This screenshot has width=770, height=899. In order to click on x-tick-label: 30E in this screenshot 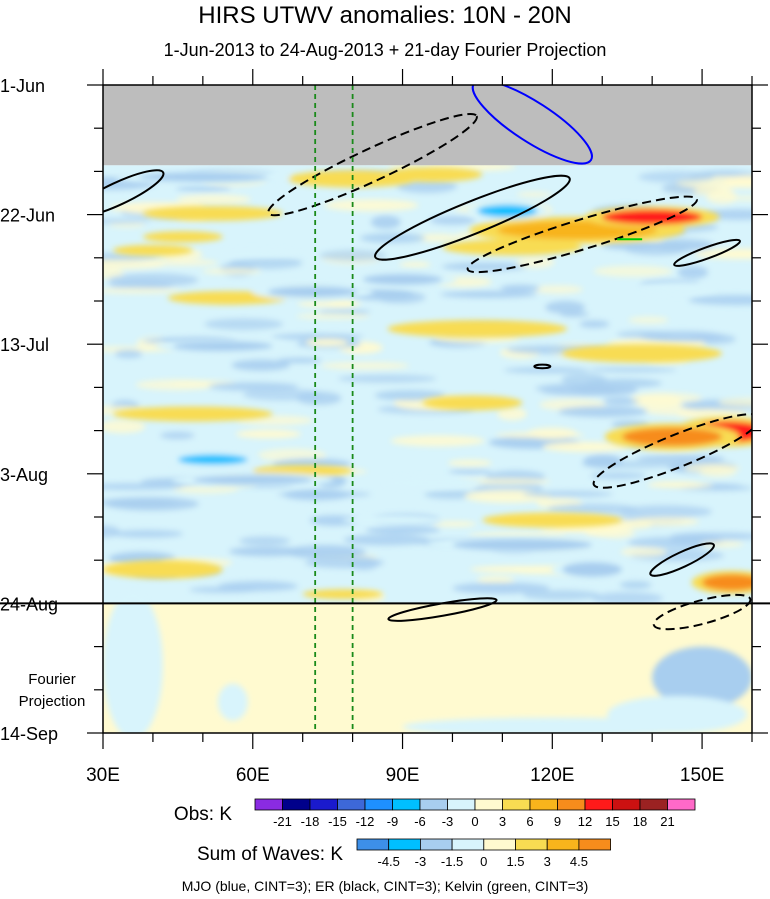, I will do `click(103, 775)`.